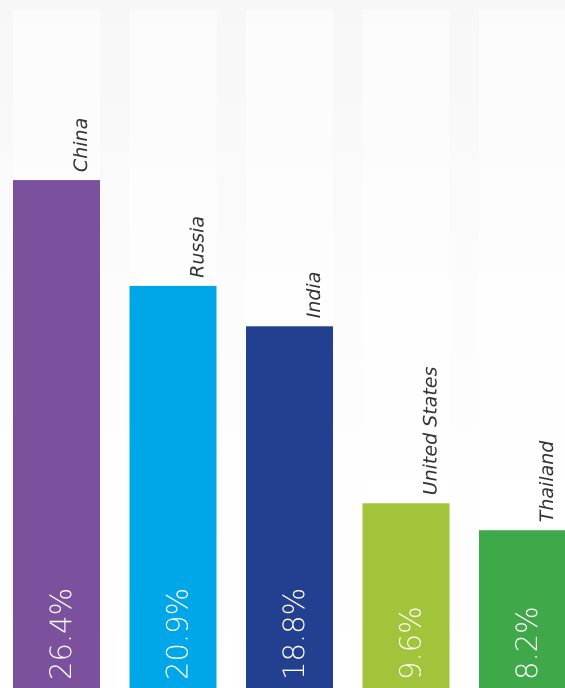  Describe the element at coordinates (431, 431) in the screenshot. I see `bar-category-label-united-states: United States` at that location.